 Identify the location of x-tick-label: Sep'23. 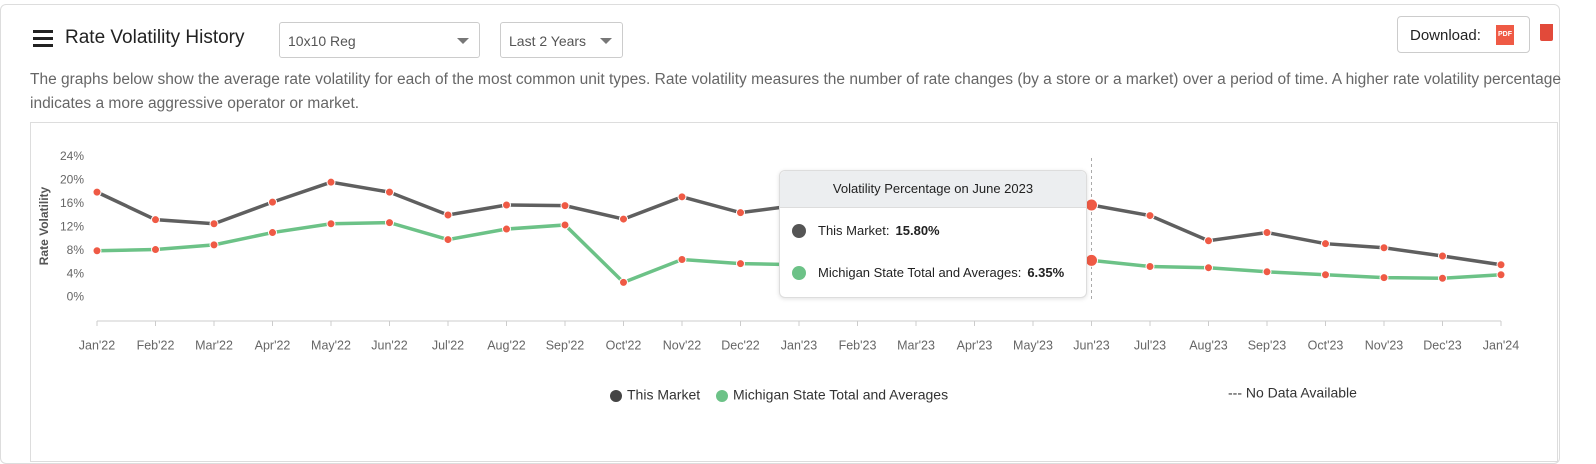
(1267, 345).